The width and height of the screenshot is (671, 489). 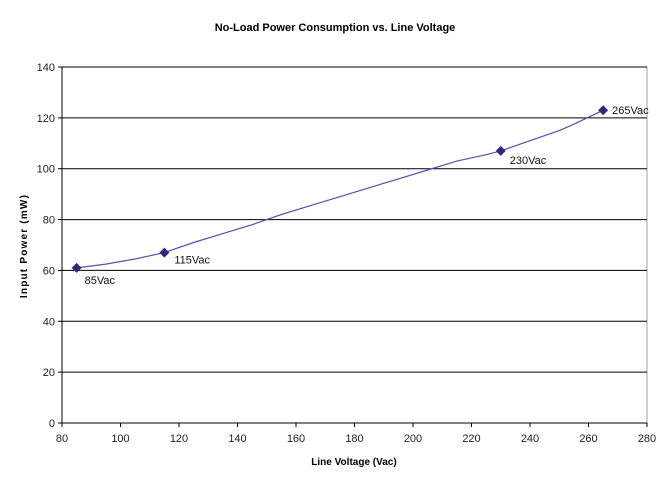 I want to click on x-tick-label: 200, so click(x=413, y=439).